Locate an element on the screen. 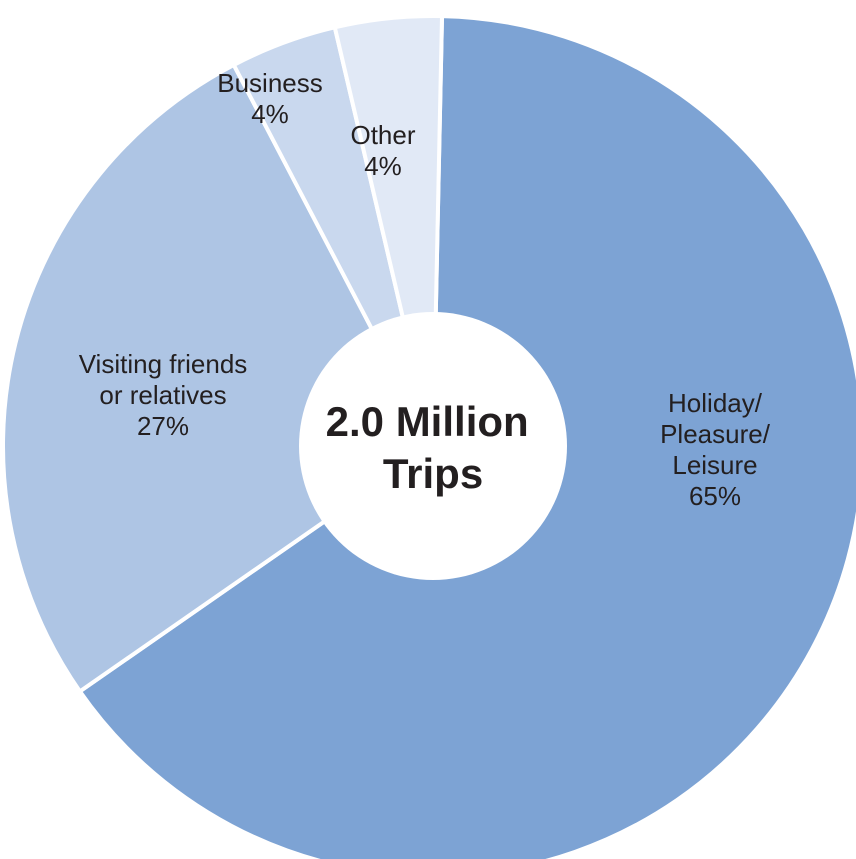  slice-name-label: or relatives is located at coordinates (162, 395).